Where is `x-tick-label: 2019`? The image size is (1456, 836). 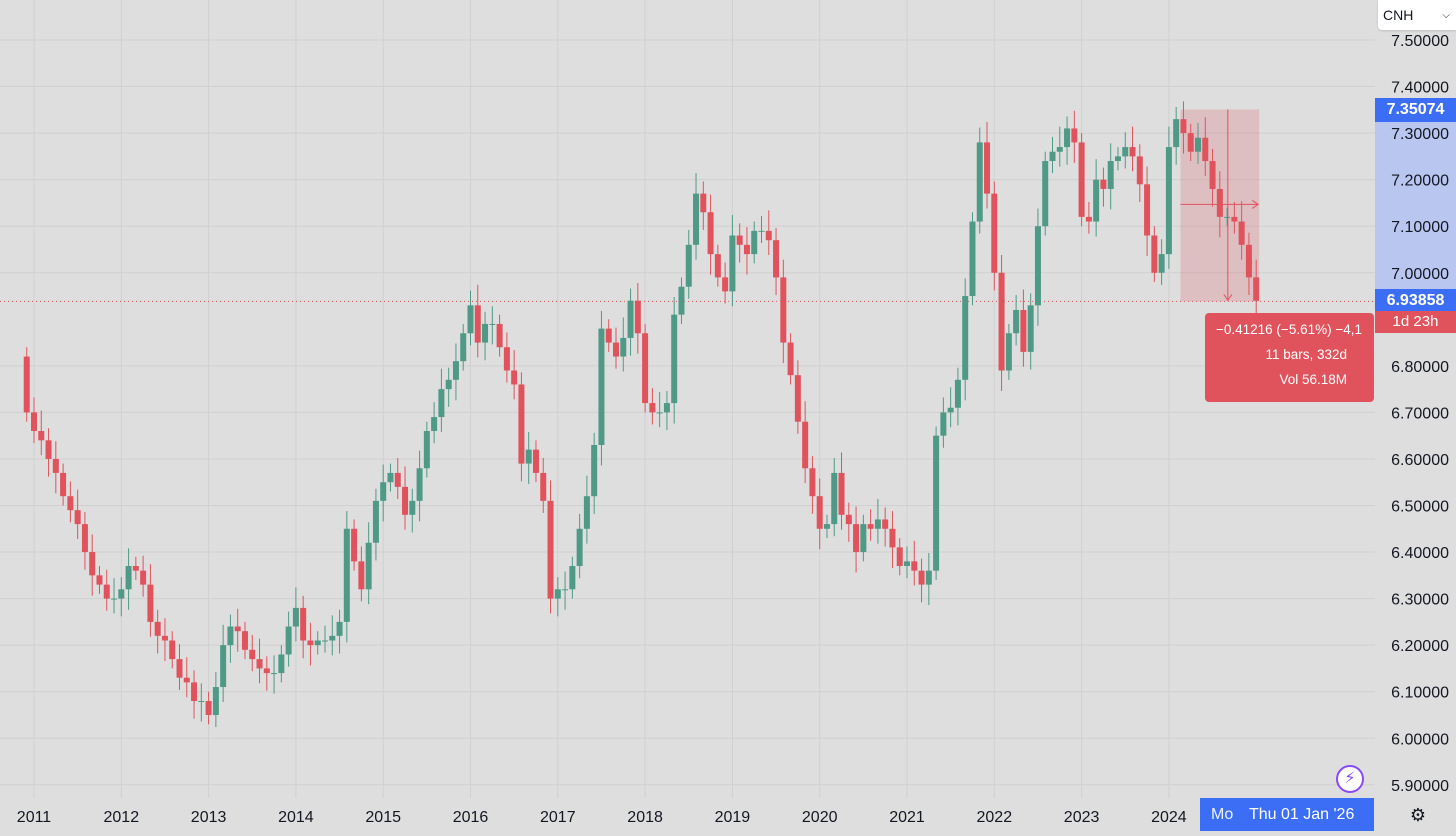
x-tick-label: 2019 is located at coordinates (733, 817).